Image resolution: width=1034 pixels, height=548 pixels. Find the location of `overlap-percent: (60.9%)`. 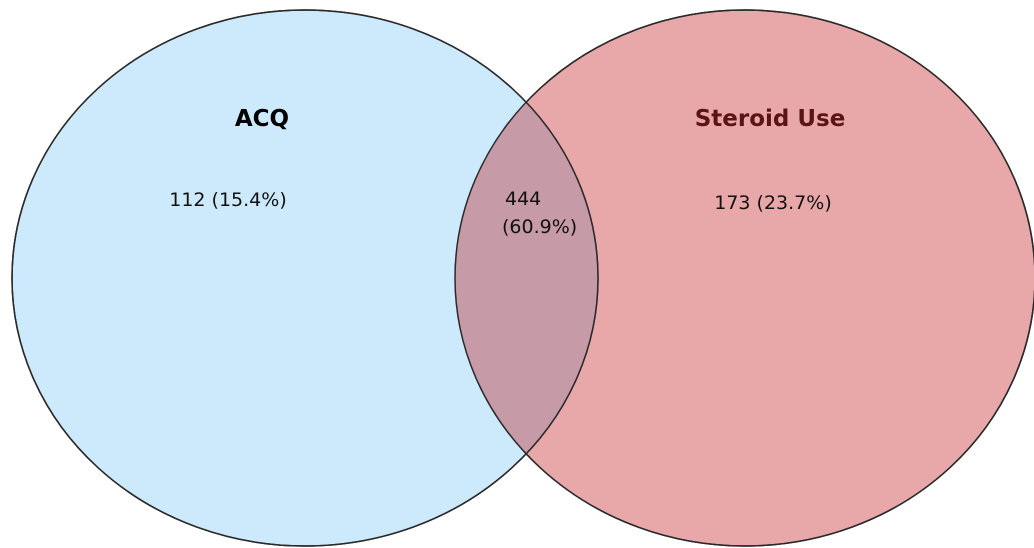

overlap-percent: (60.9%) is located at coordinates (539, 227).